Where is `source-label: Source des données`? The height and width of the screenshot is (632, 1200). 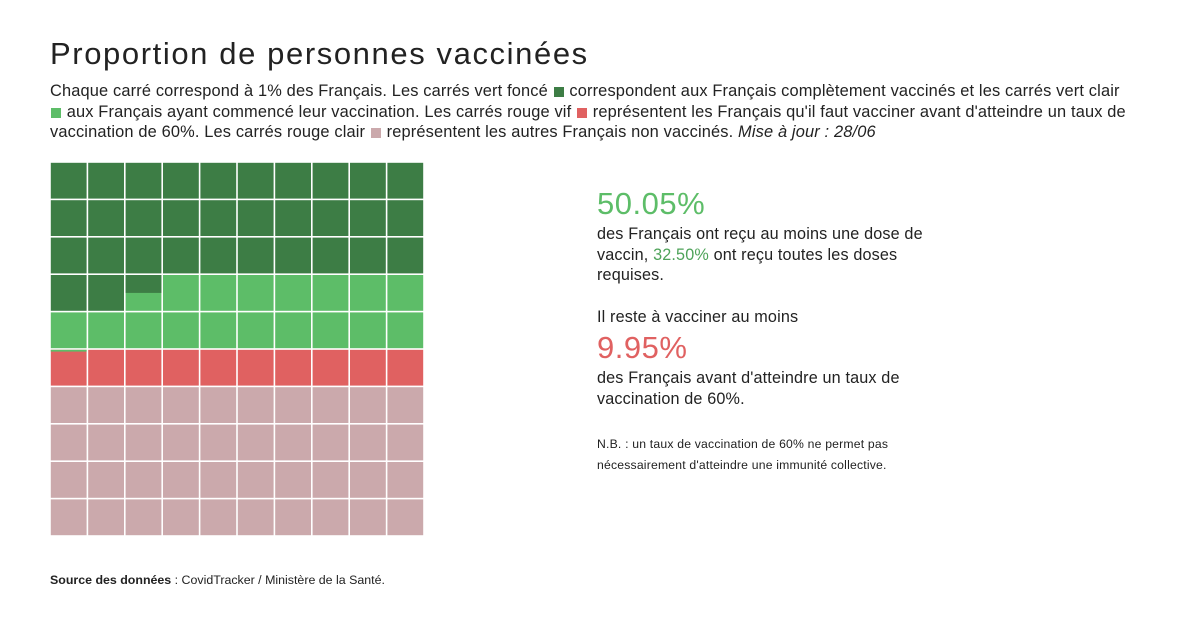 source-label: Source des données is located at coordinates (111, 580).